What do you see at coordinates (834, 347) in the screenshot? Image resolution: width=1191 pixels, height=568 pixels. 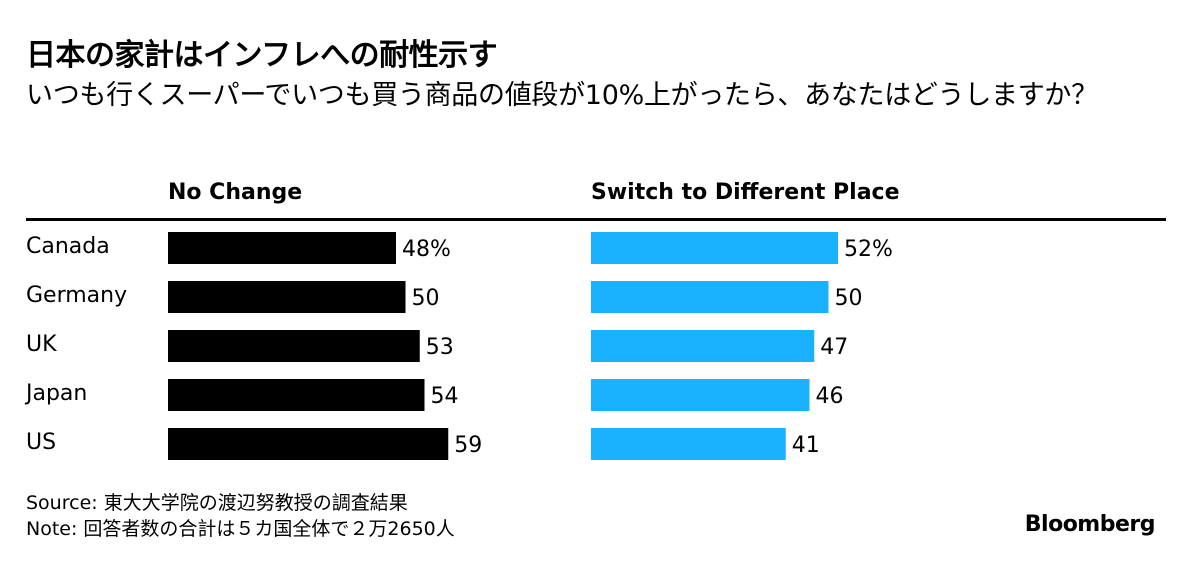 I see `value-label-switch-to-different-place-uk: 47` at bounding box center [834, 347].